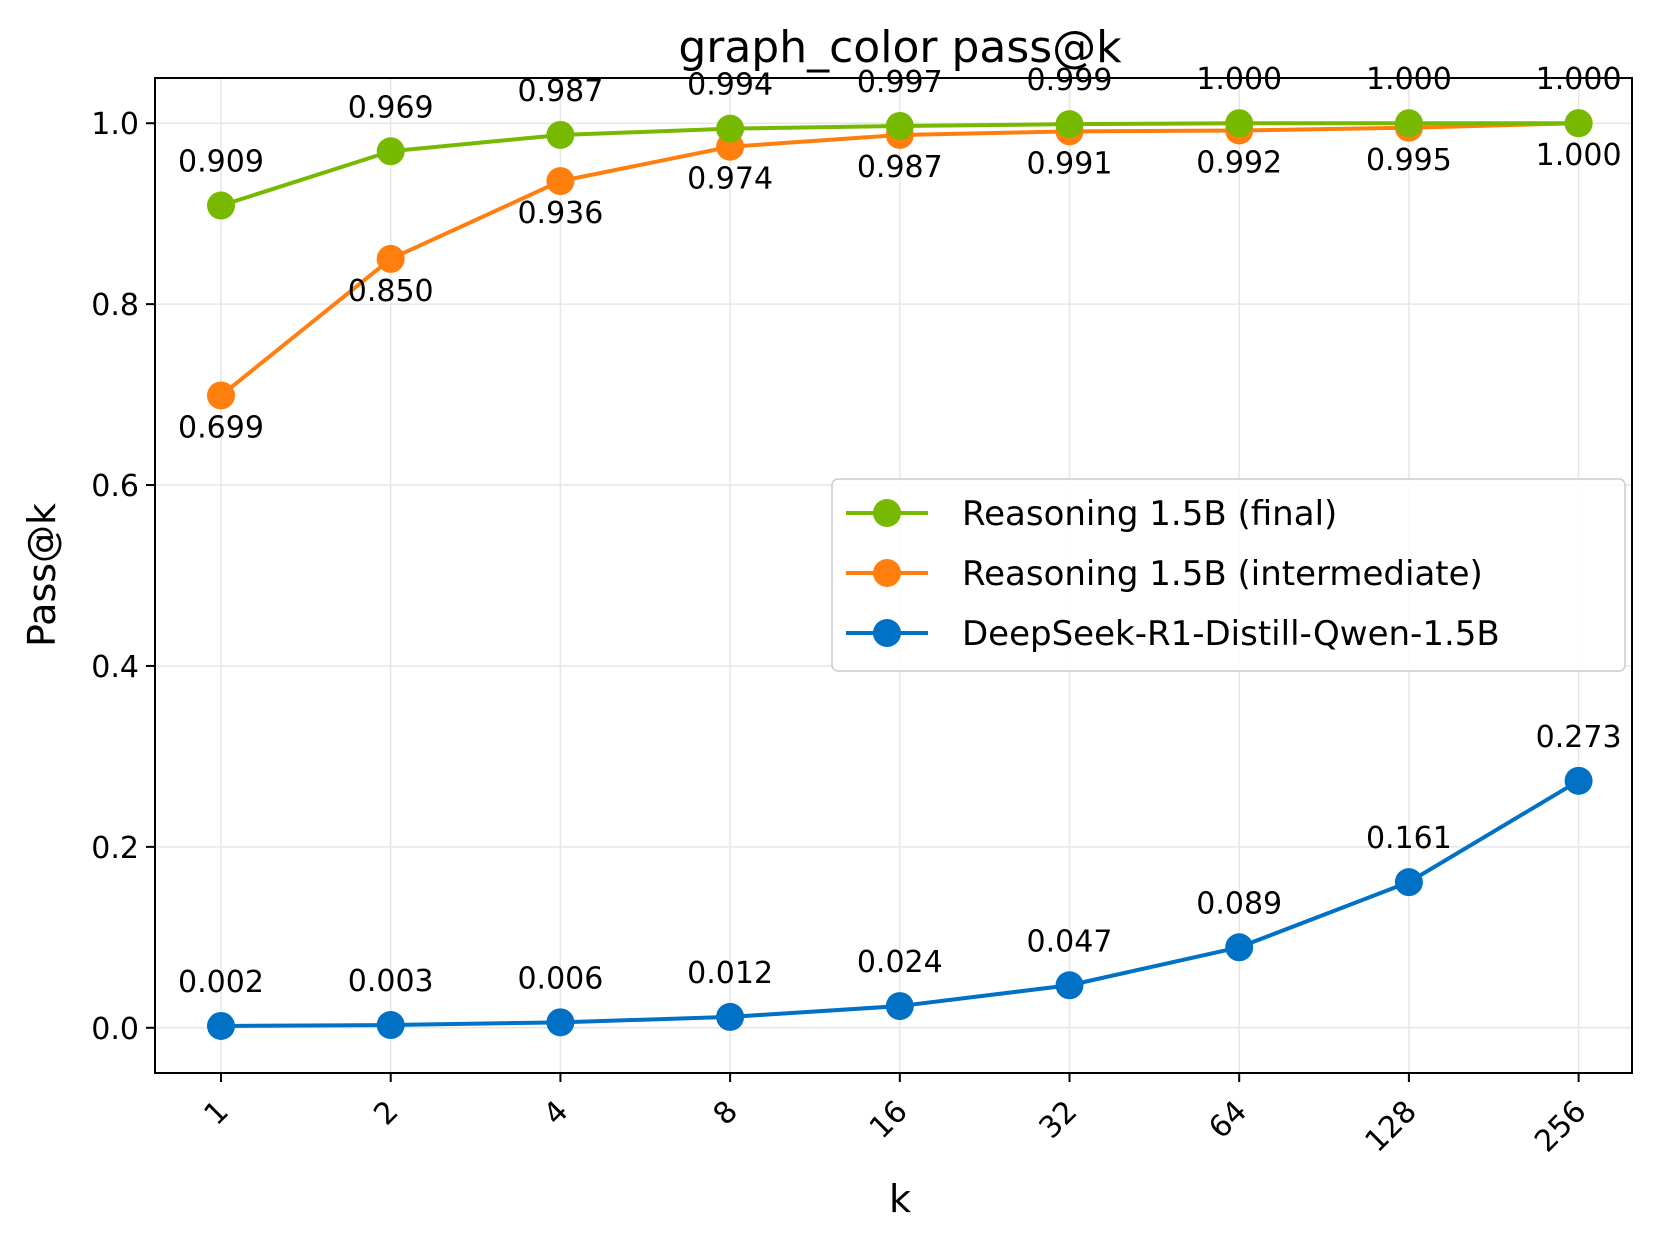 The image size is (1661, 1238). I want to click on data-label: 0.024, so click(900, 962).